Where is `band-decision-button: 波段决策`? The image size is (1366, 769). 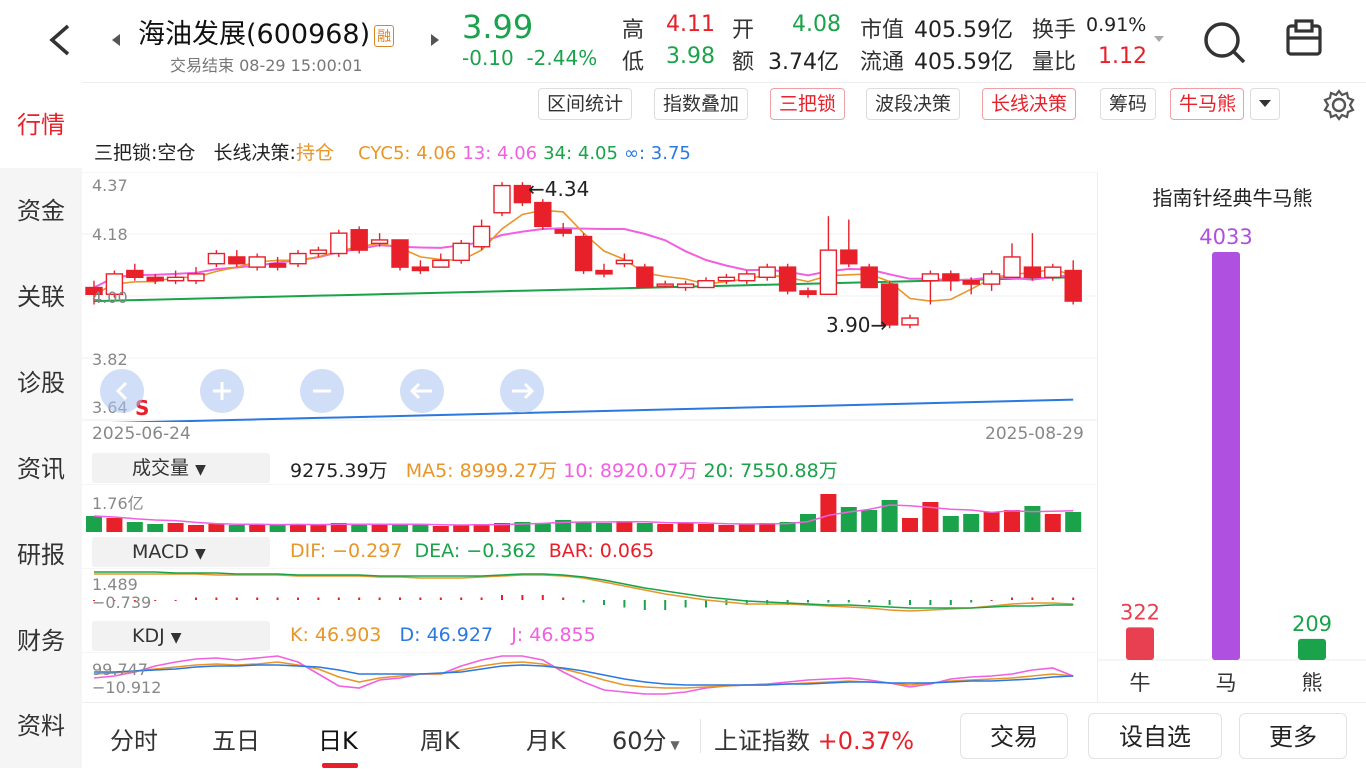 band-decision-button: 波段决策 is located at coordinates (913, 104).